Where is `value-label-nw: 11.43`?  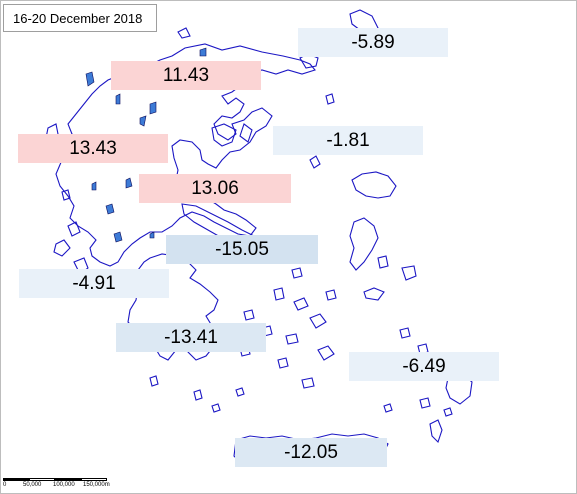 value-label-nw: 11.43 is located at coordinates (186, 75).